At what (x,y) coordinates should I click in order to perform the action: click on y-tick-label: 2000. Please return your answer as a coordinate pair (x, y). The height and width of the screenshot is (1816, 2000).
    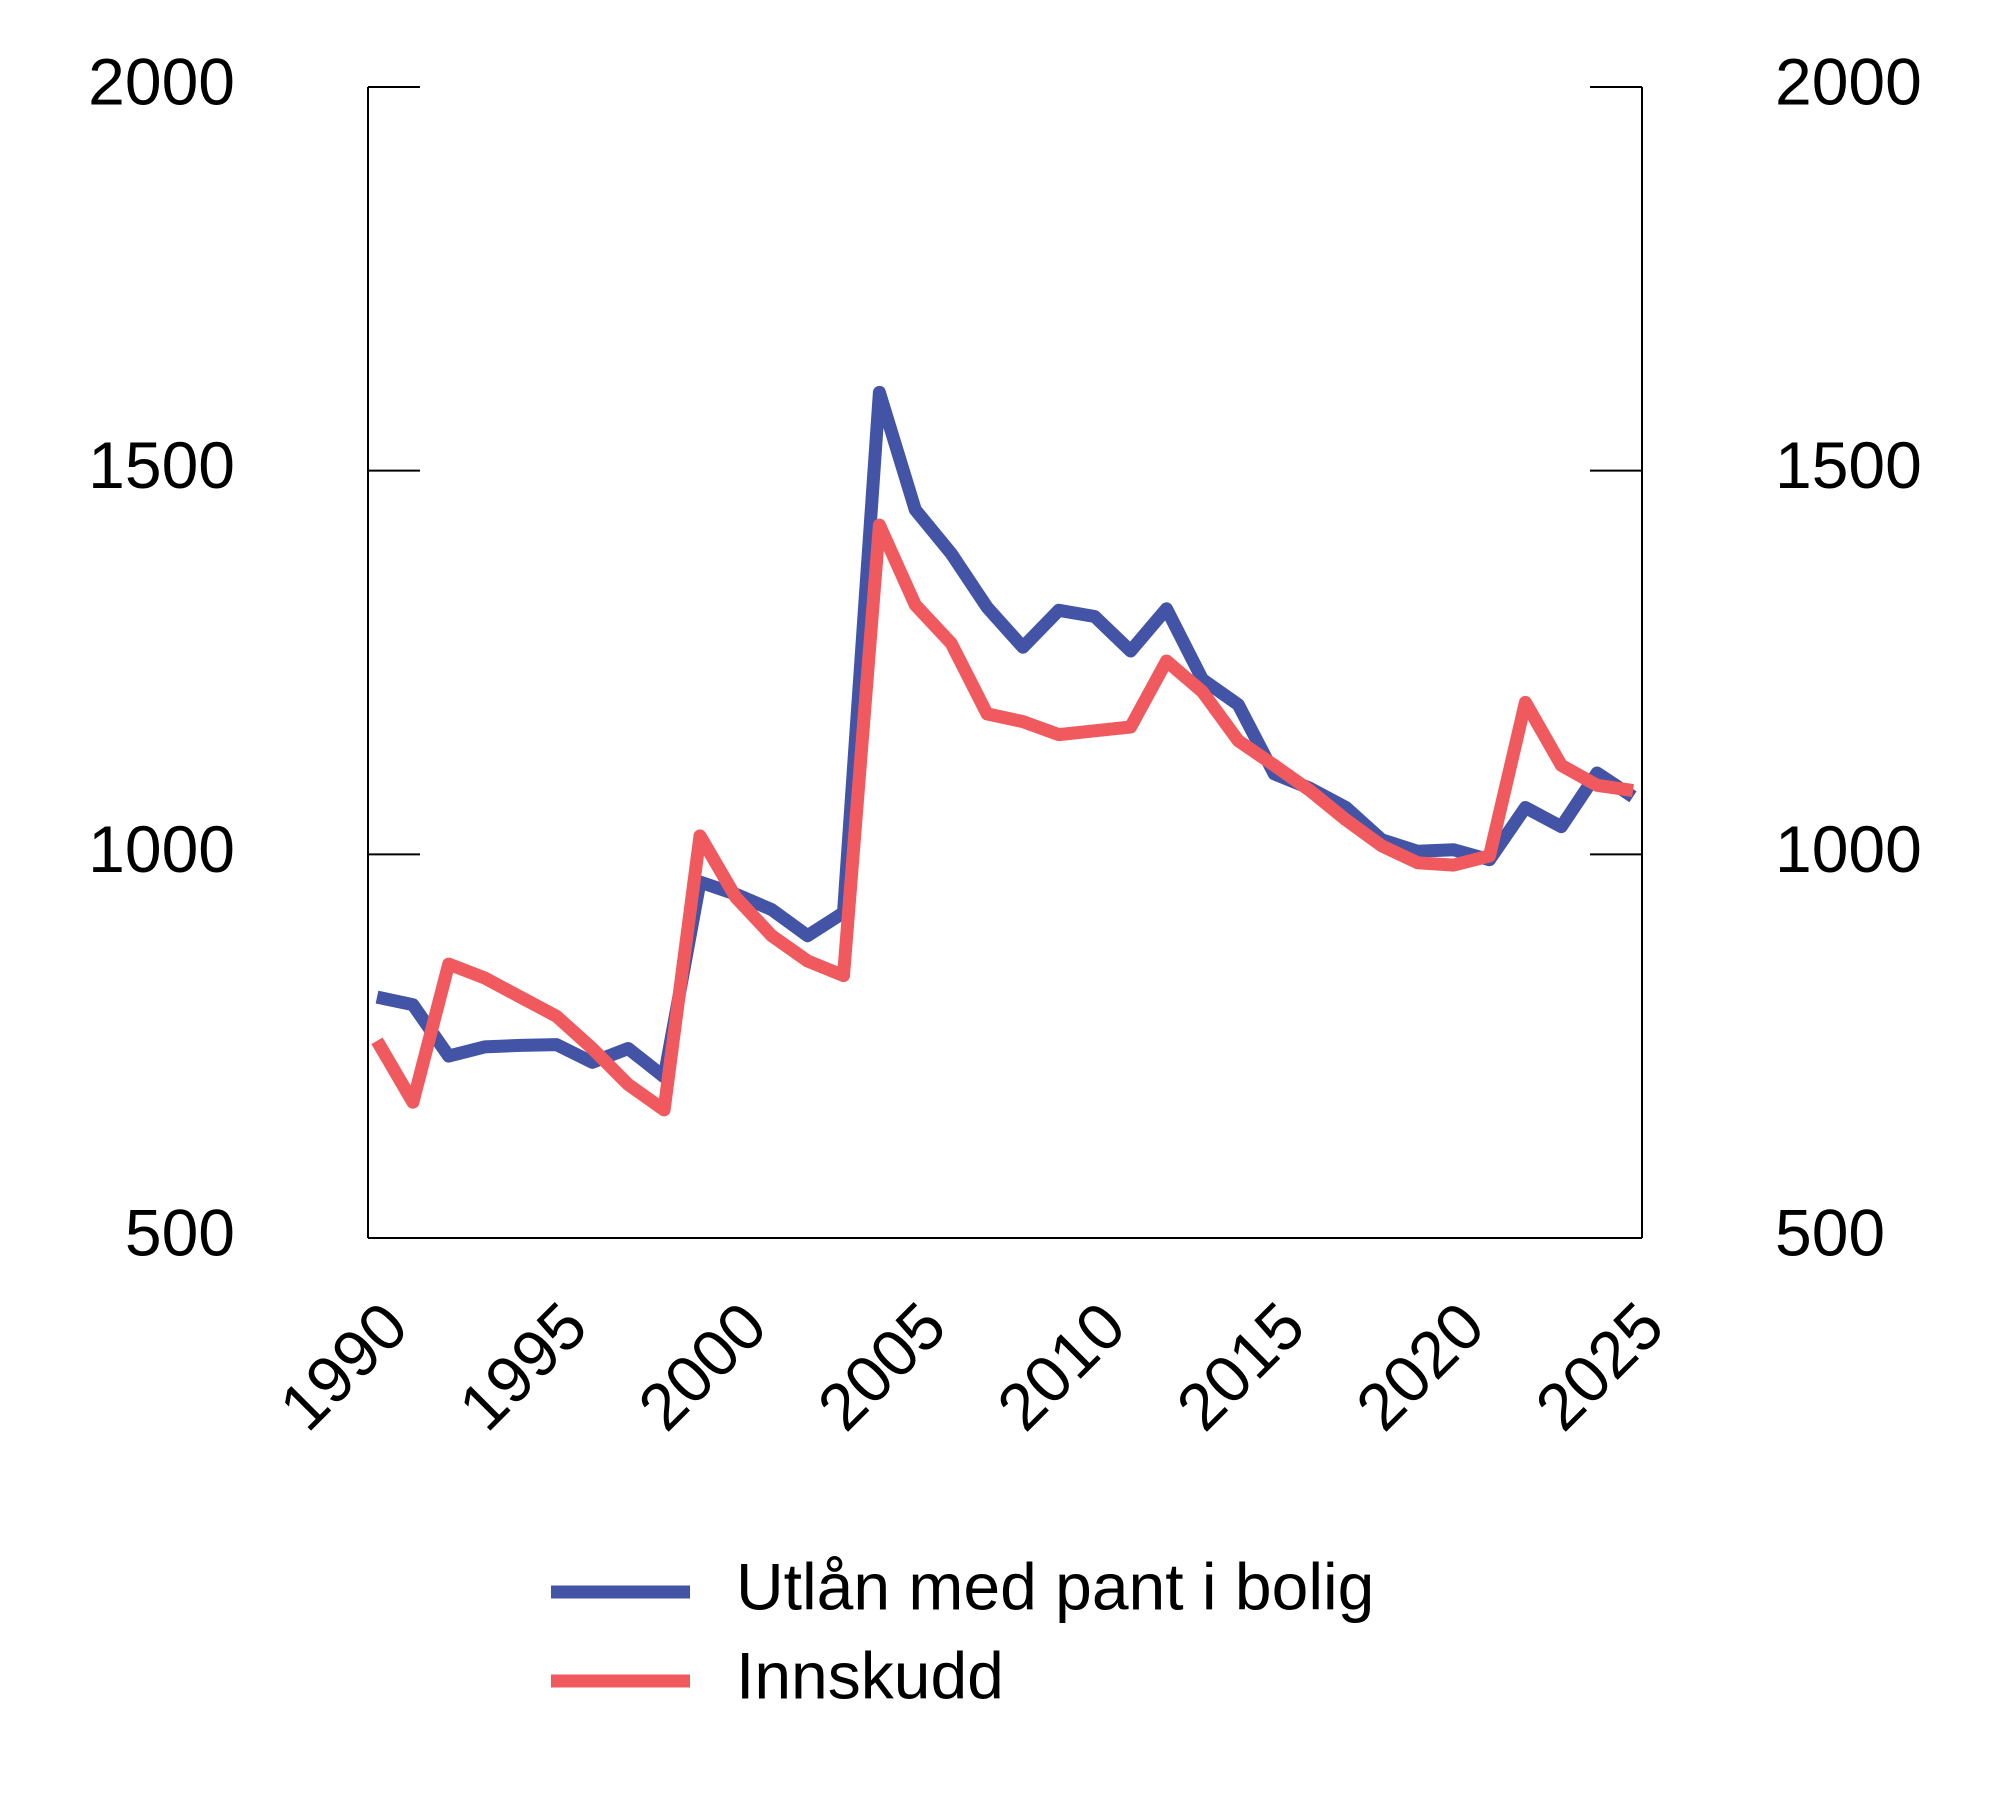
    Looking at the image, I should click on (161, 81).